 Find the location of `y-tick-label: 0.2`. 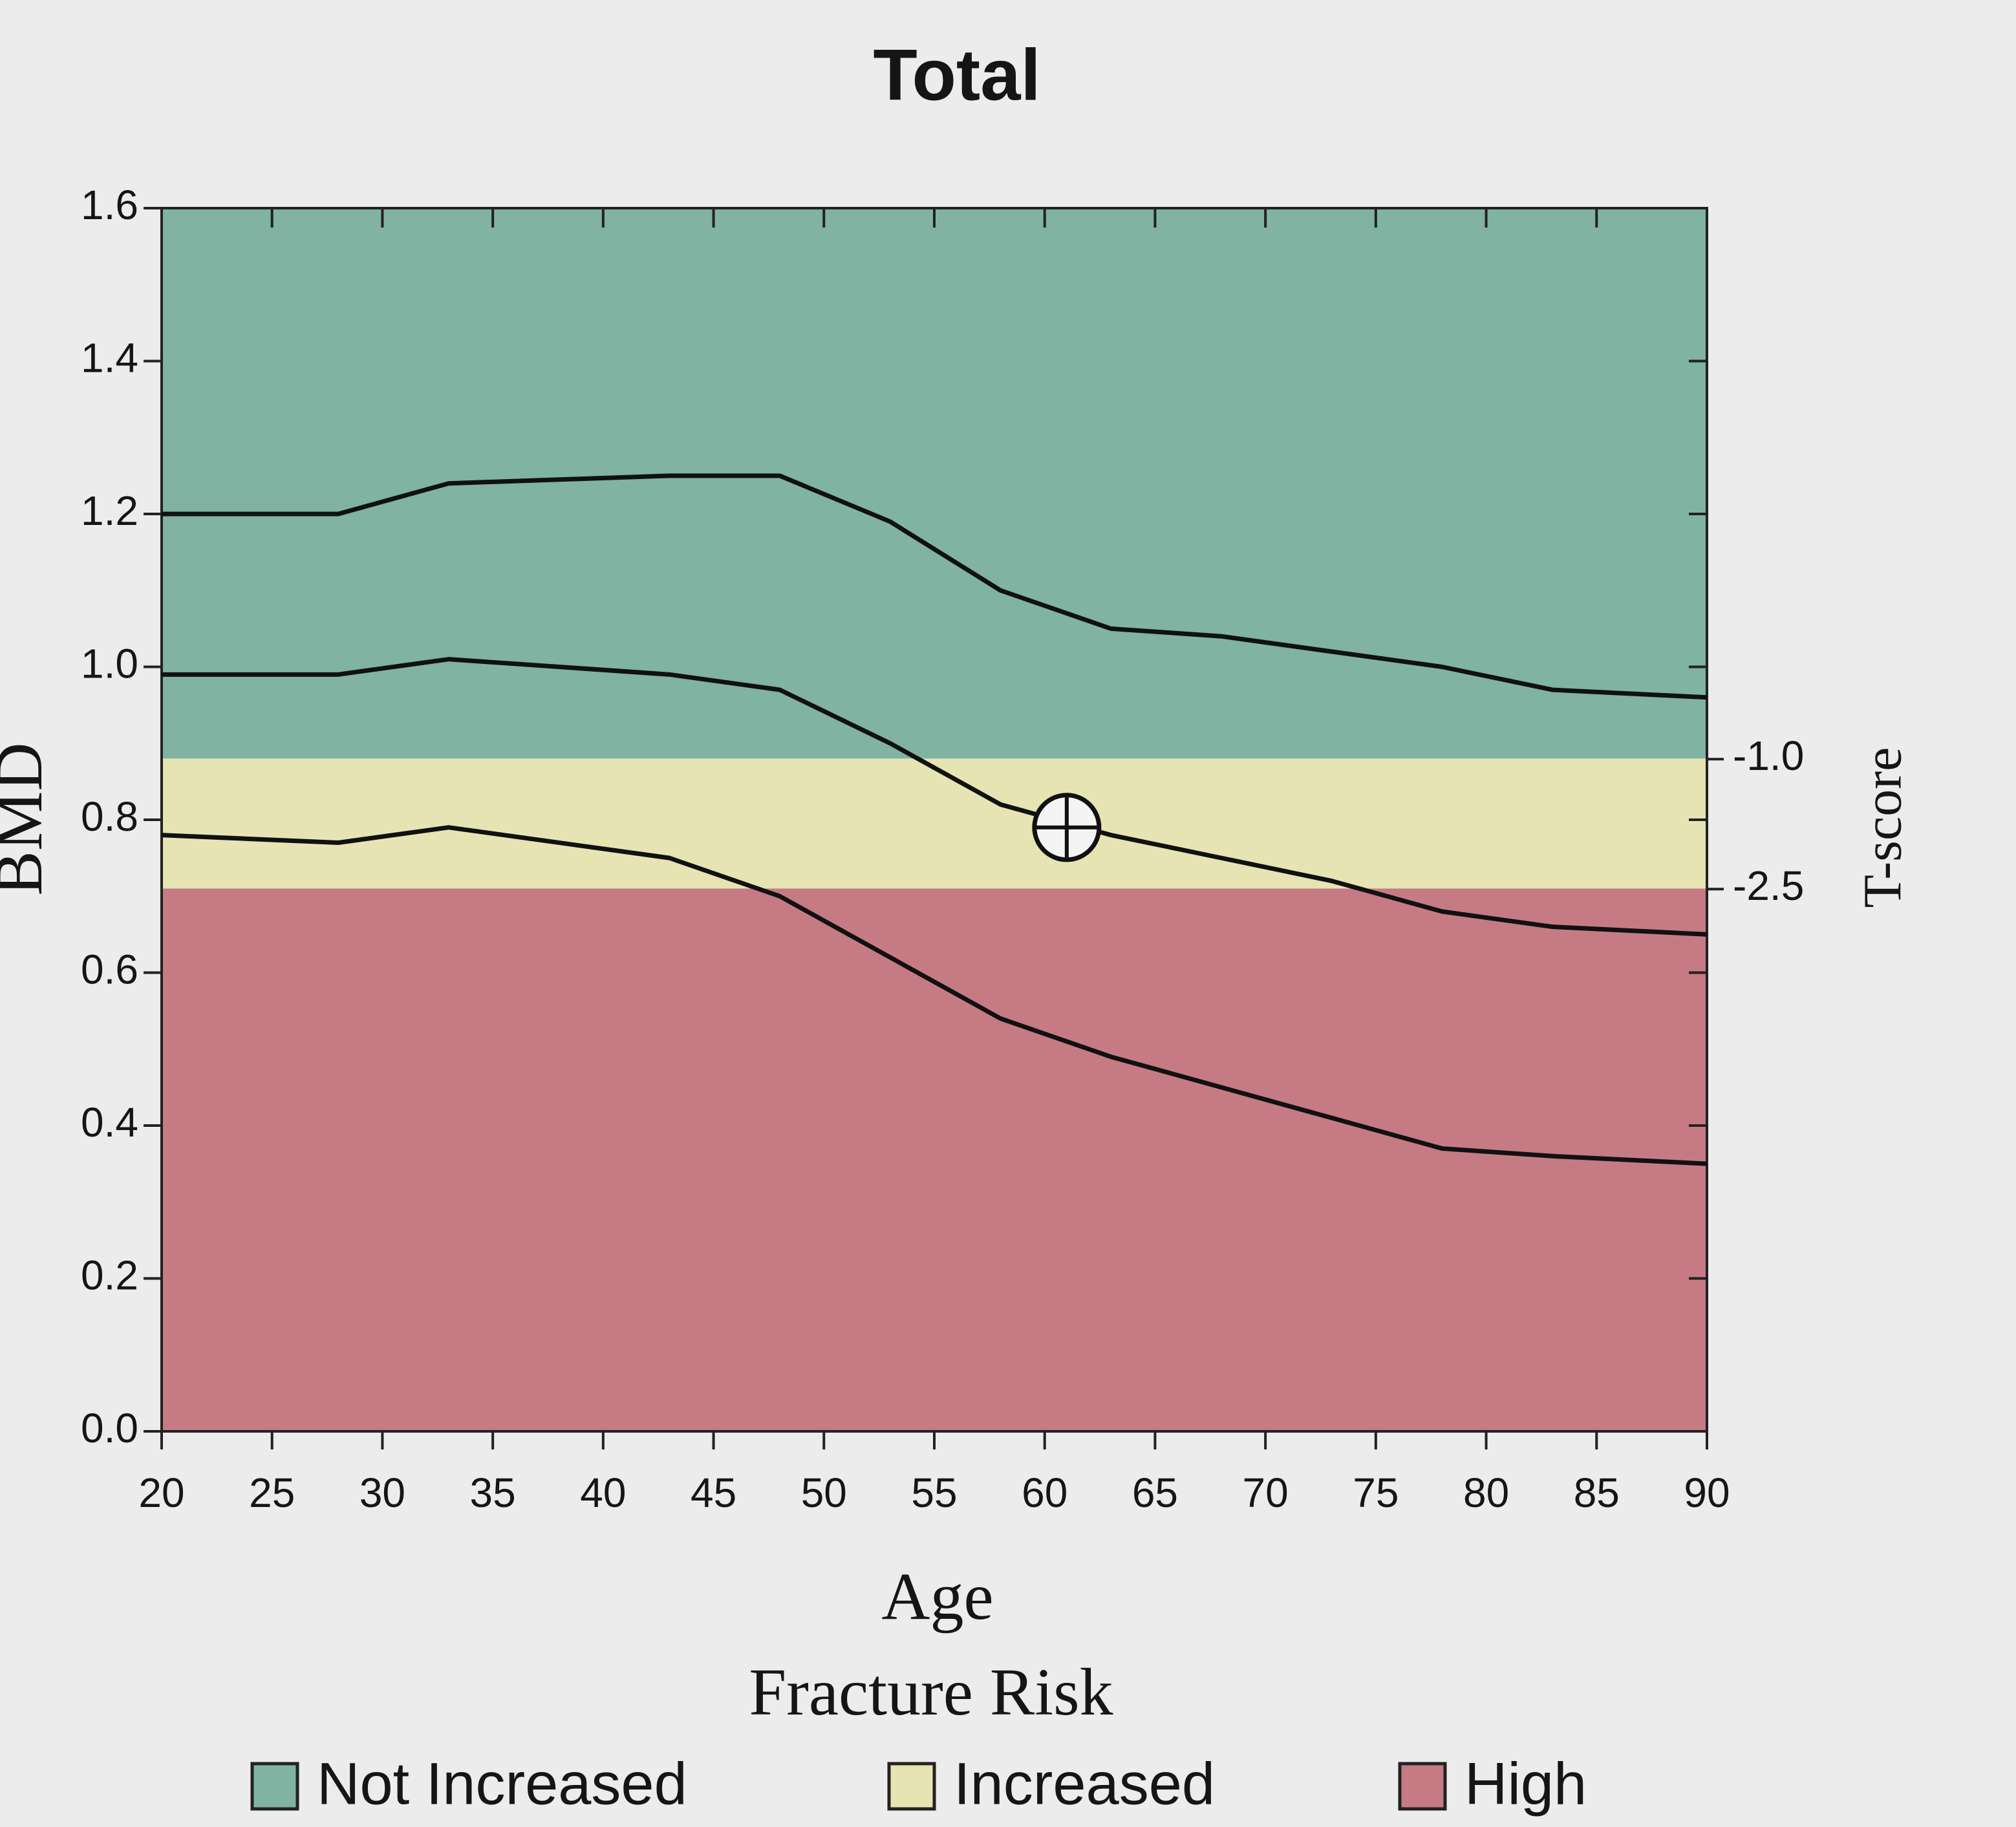

y-tick-label: 0.2 is located at coordinates (109, 1275).